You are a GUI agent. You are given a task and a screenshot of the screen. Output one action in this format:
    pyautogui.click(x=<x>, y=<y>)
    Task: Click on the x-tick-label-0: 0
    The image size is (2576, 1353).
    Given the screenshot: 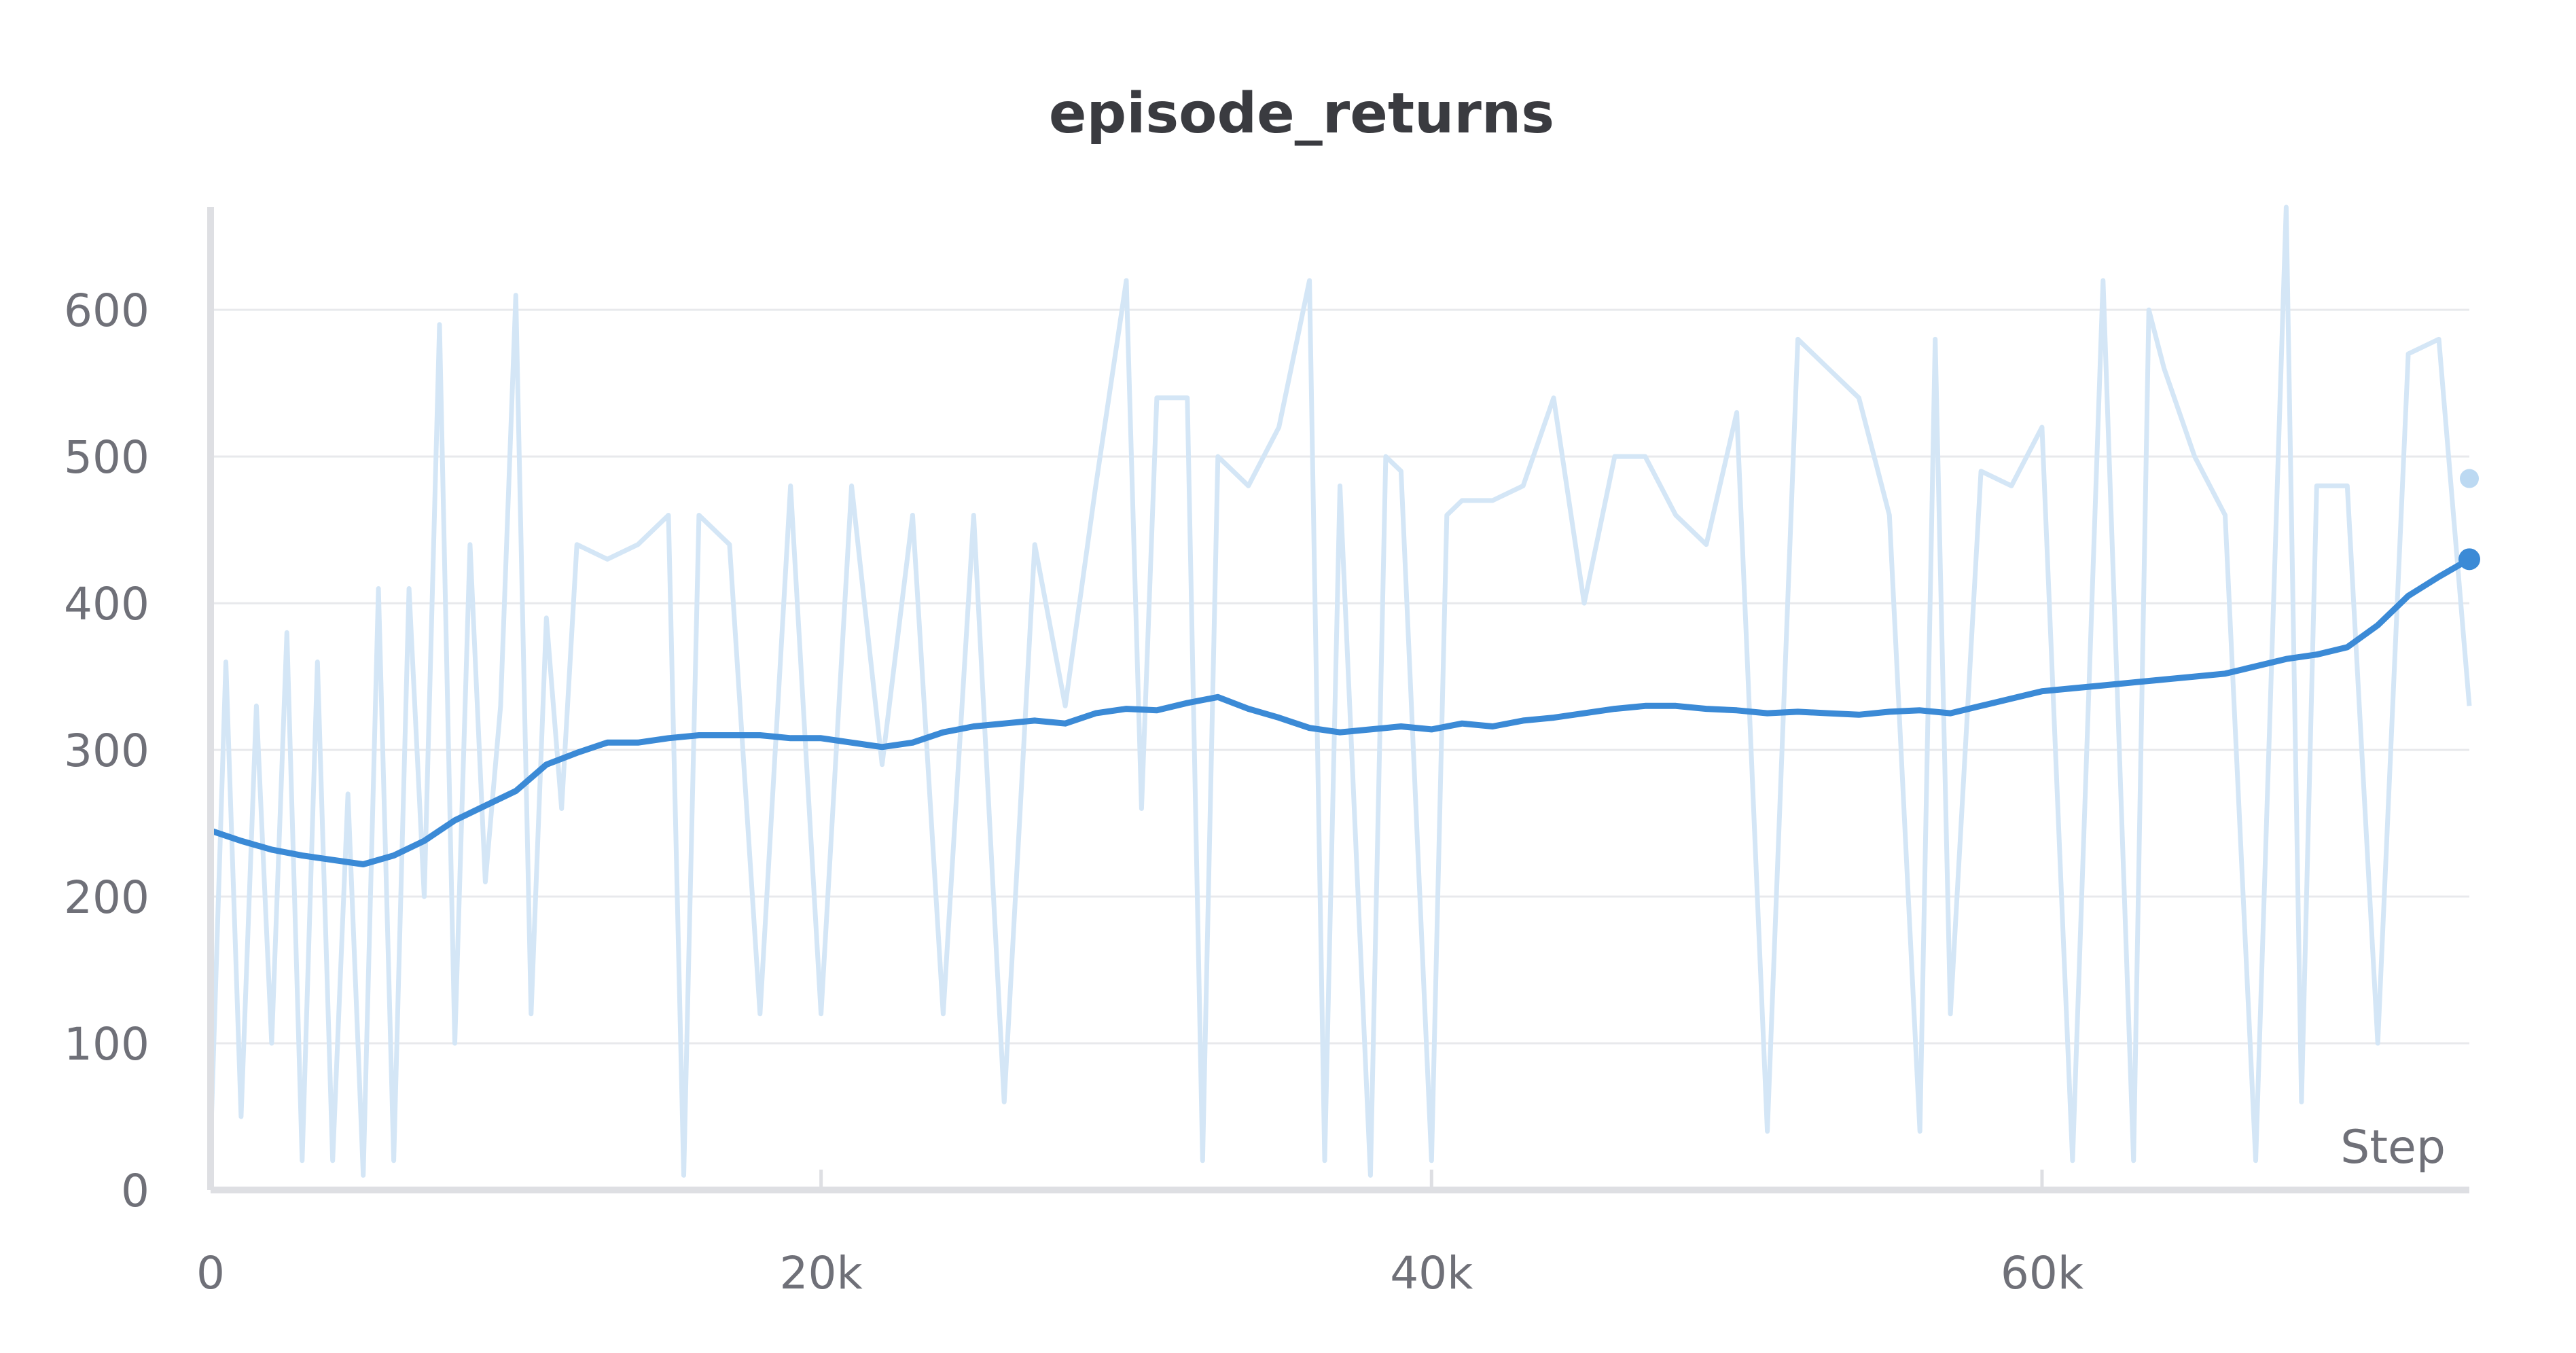 What is the action you would take?
    pyautogui.click(x=211, y=1273)
    